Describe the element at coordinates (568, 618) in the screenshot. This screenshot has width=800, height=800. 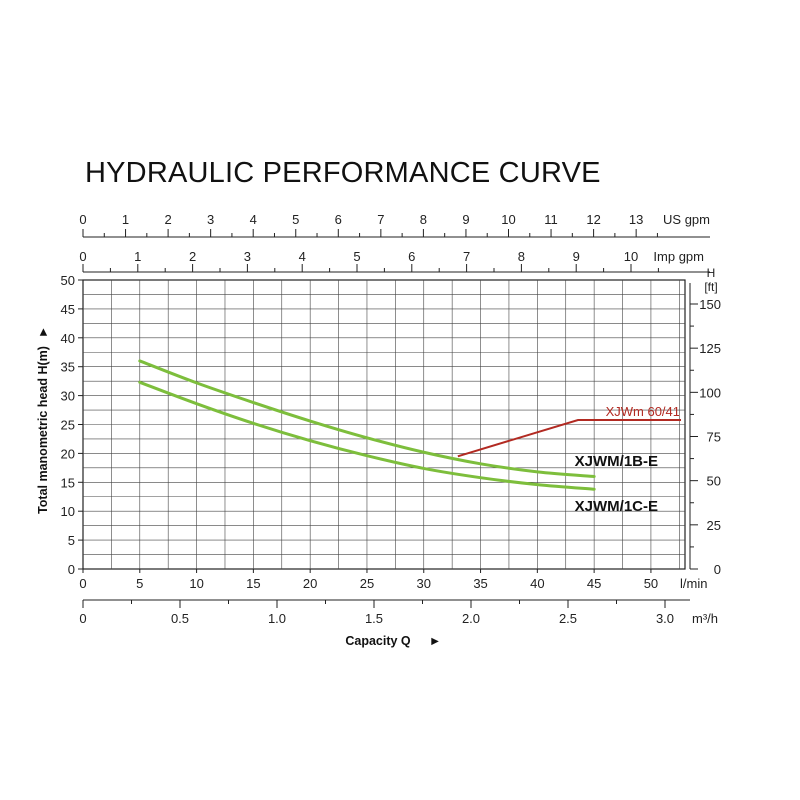
I see `m3h-tick-label: 2.5` at that location.